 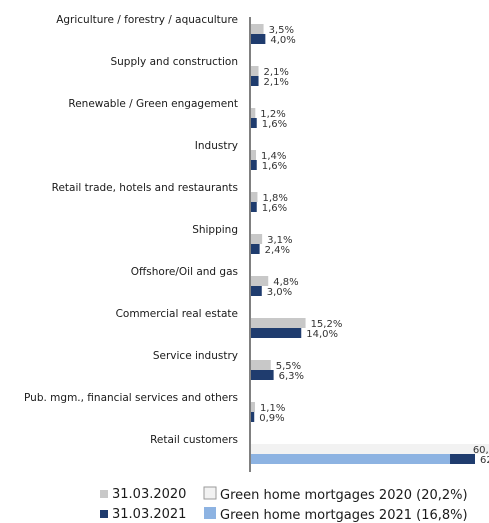 I want to click on category-label: Industry, so click(x=216, y=146).